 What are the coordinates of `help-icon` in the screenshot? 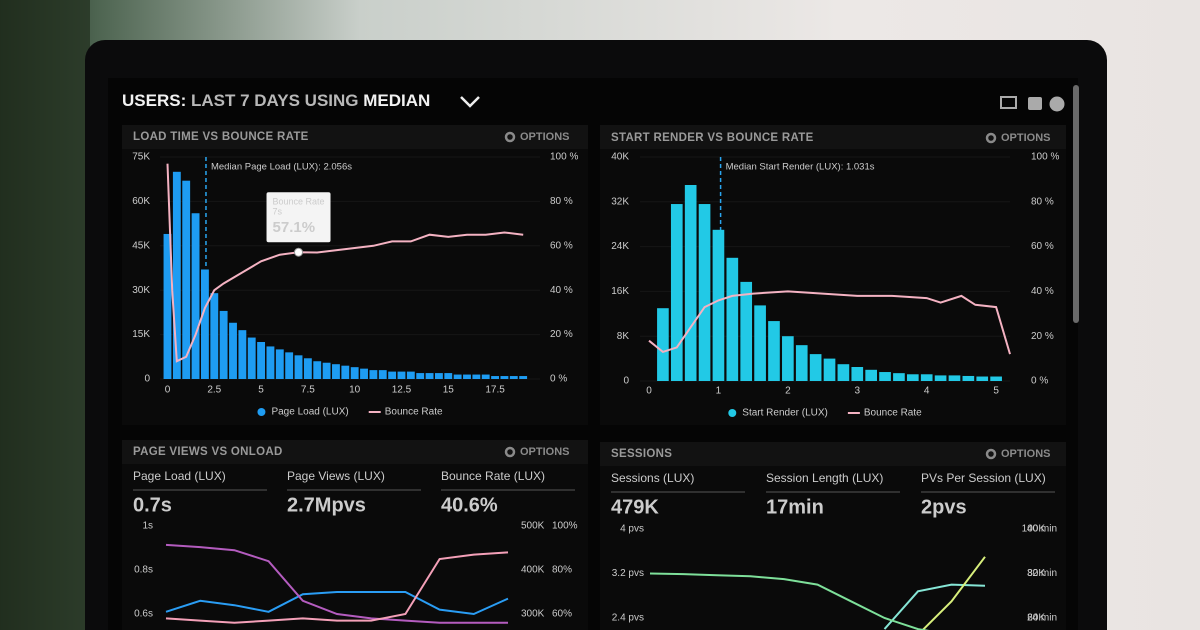 It's located at (1057, 104).